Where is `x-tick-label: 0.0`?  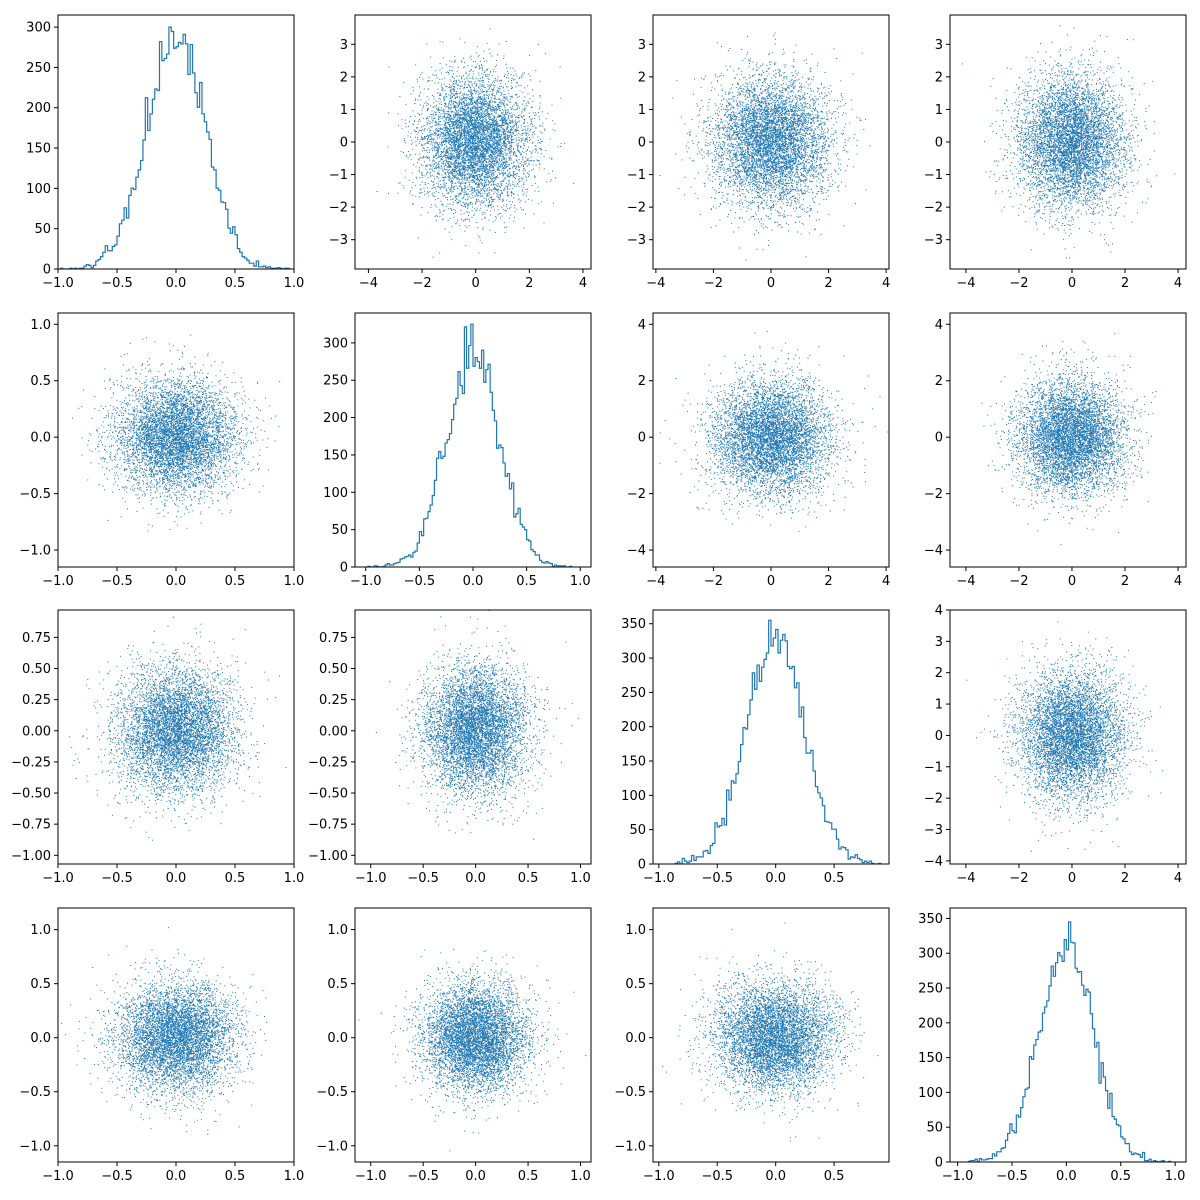
x-tick-label: 0.0 is located at coordinates (176, 283).